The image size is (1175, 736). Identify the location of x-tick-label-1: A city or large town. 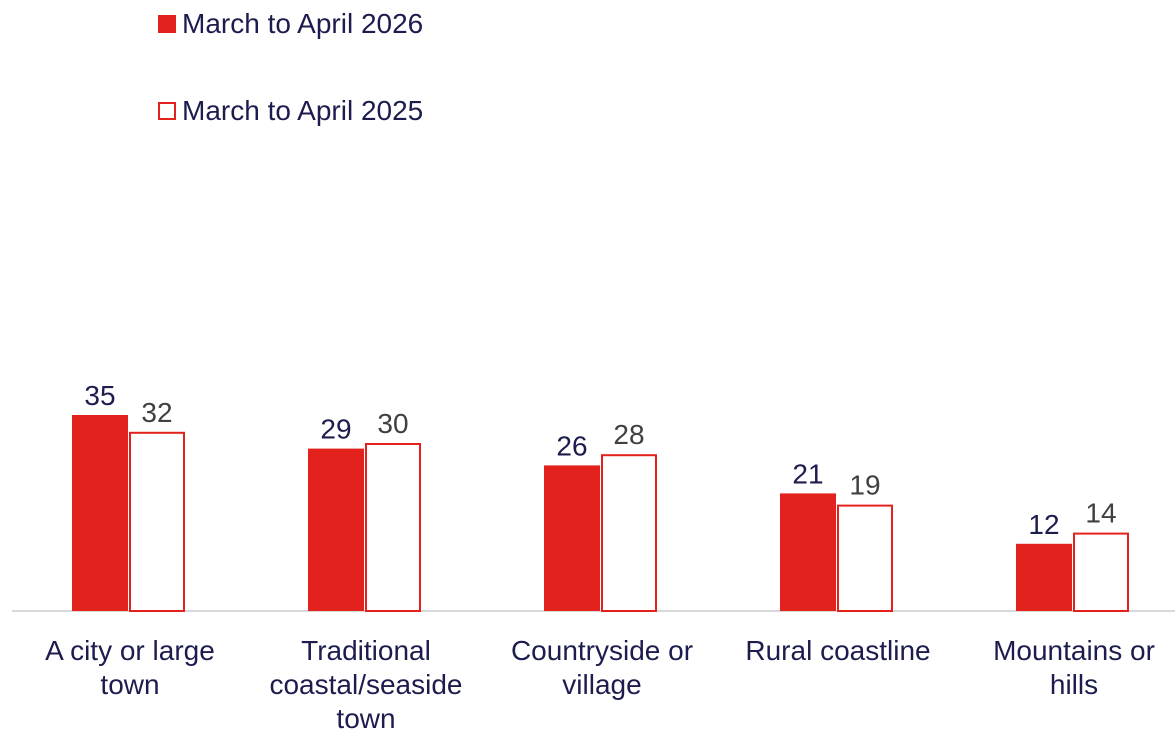
(130, 667).